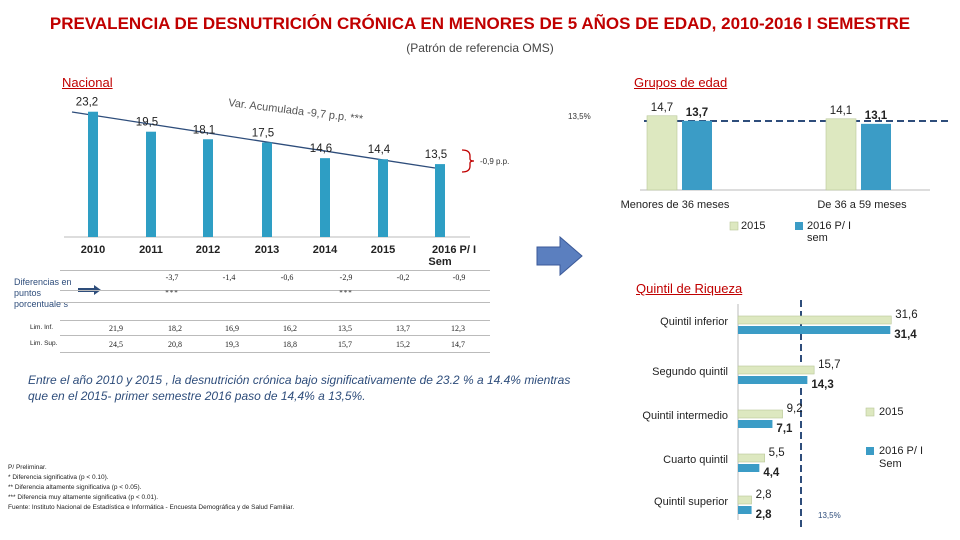  I want to click on national-value-label: 13,5, so click(436, 155).